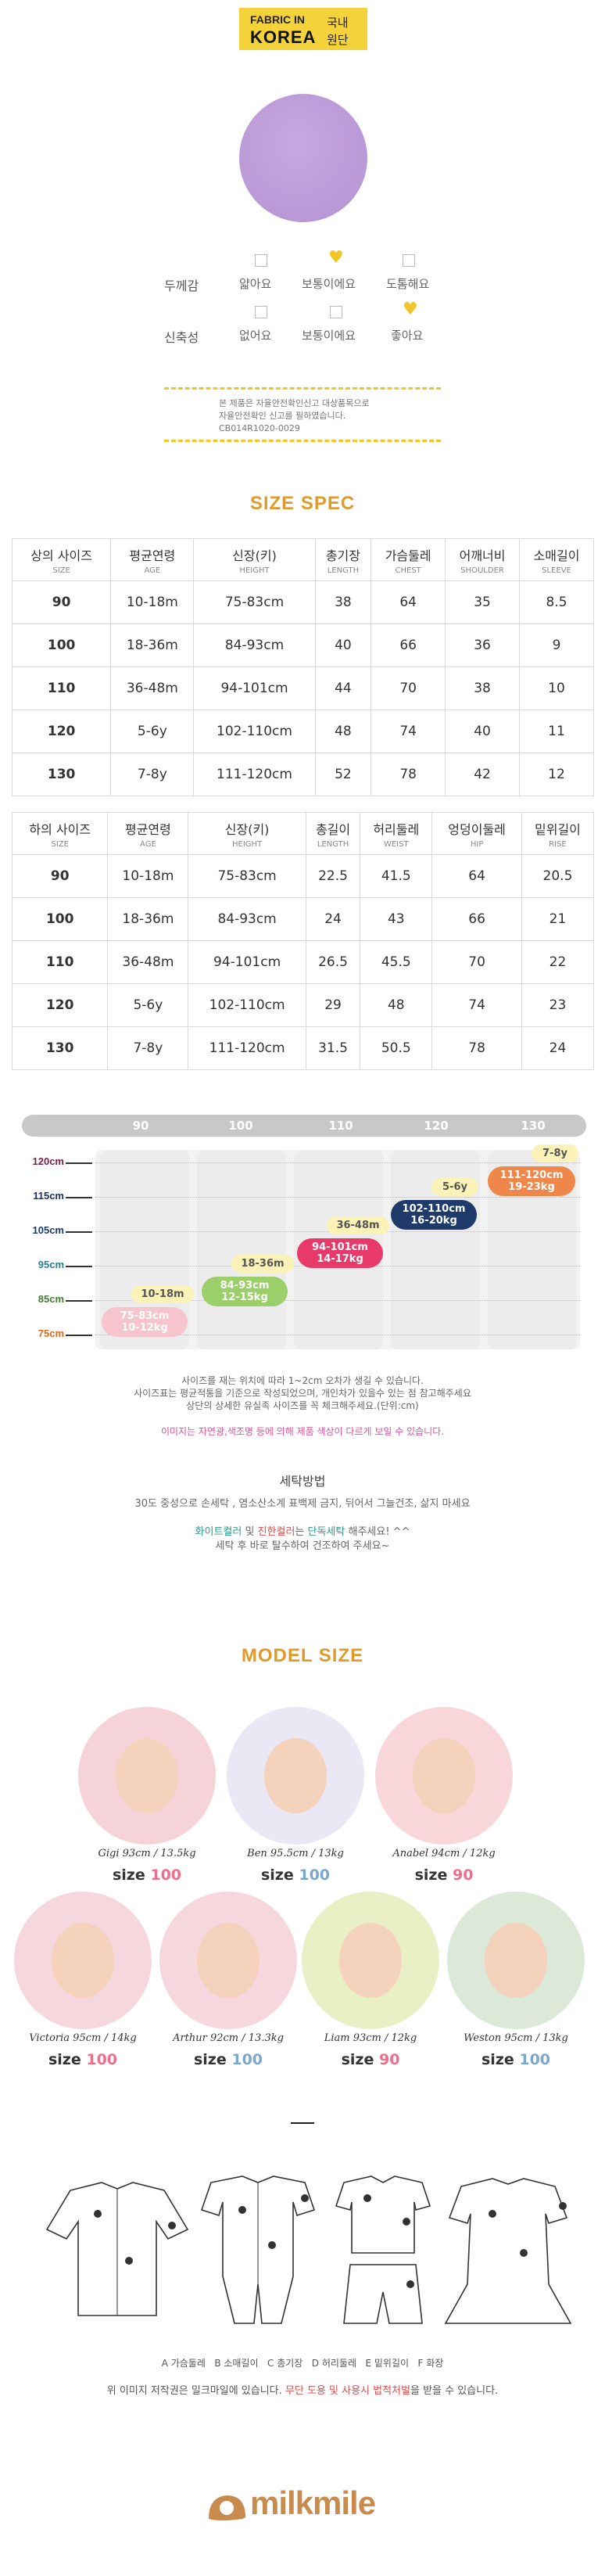 The width and height of the screenshot is (605, 2576). What do you see at coordinates (240, 1126) in the screenshot?
I see `size-label-100: 100` at bounding box center [240, 1126].